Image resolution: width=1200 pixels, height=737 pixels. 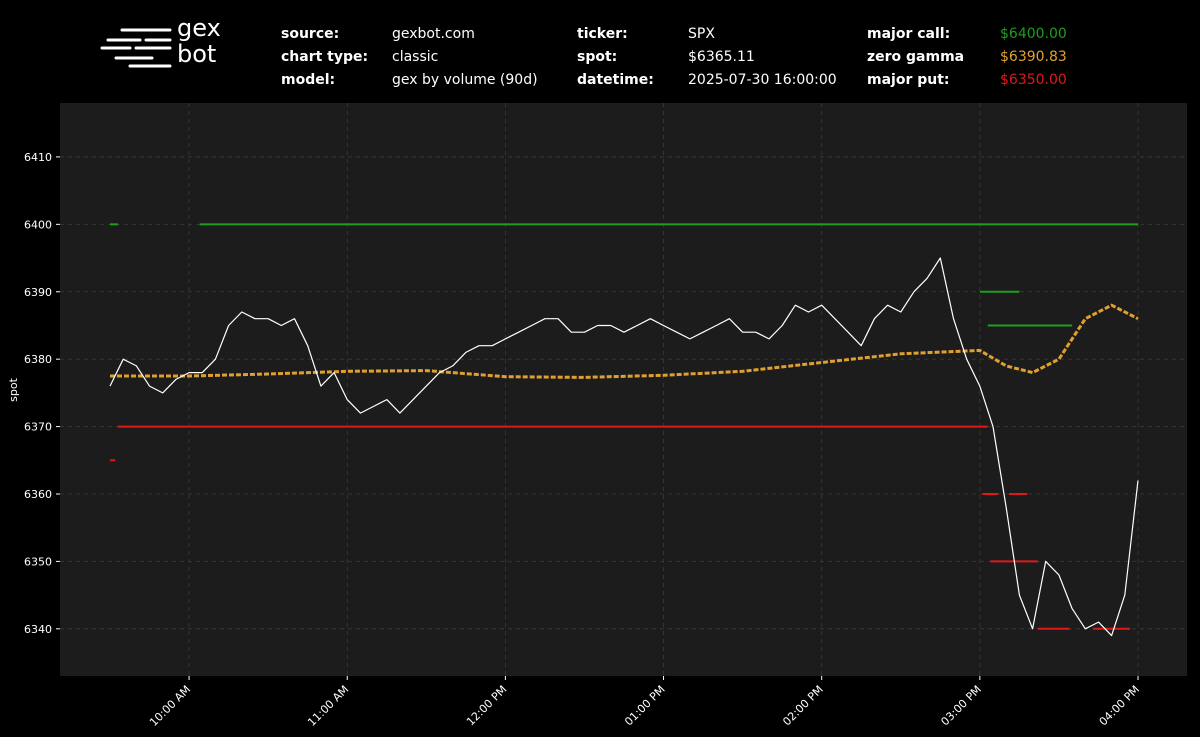 I want to click on x-tick-label: 02:00 PM, so click(x=802, y=705).